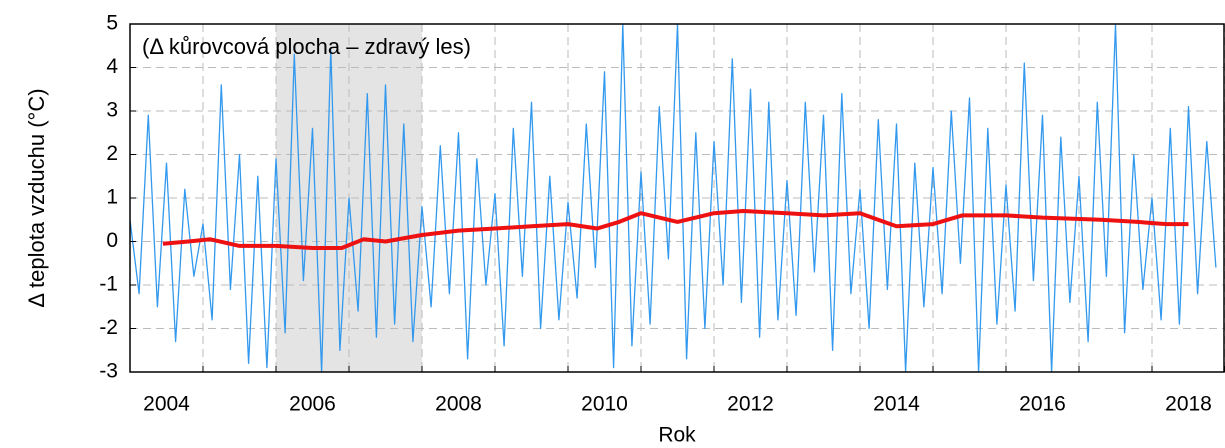 The width and height of the screenshot is (1225, 448). Describe the element at coordinates (1188, 404) in the screenshot. I see `x-tick-label: 2018` at that location.